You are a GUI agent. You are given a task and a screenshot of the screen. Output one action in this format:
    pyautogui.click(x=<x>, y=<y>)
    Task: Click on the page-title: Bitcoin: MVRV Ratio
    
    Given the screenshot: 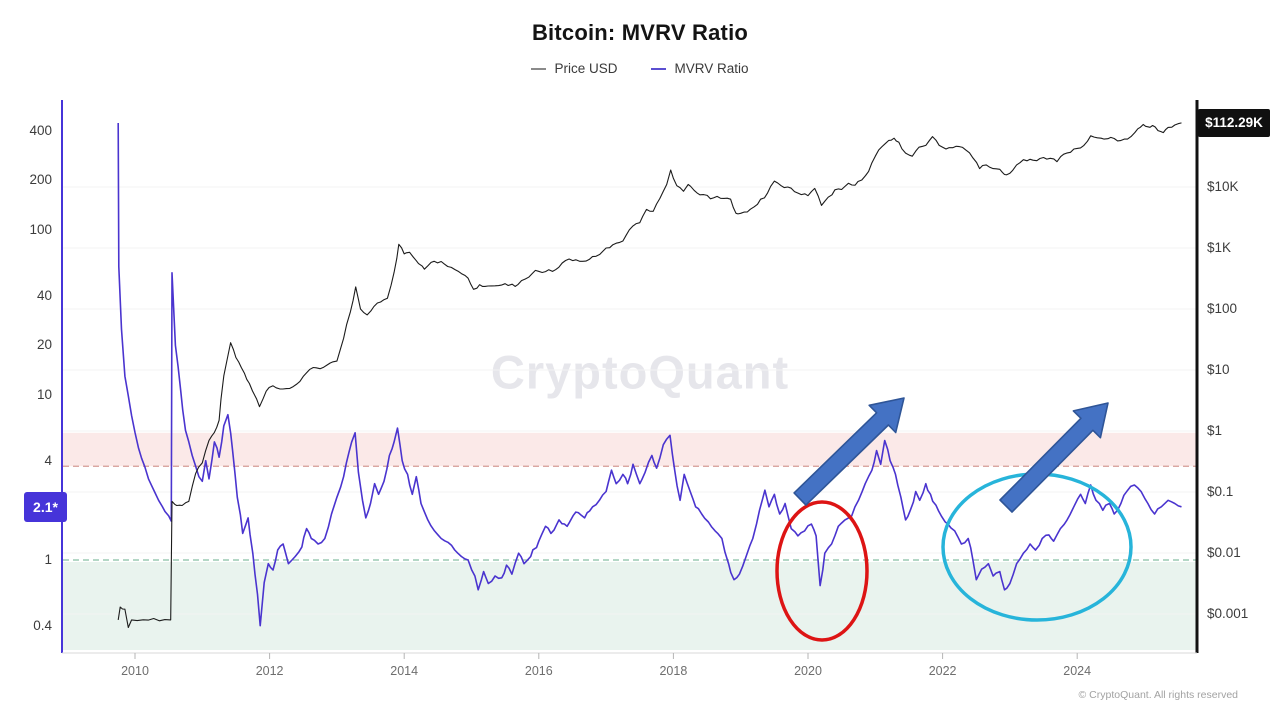 What is the action you would take?
    pyautogui.click(x=640, y=32)
    